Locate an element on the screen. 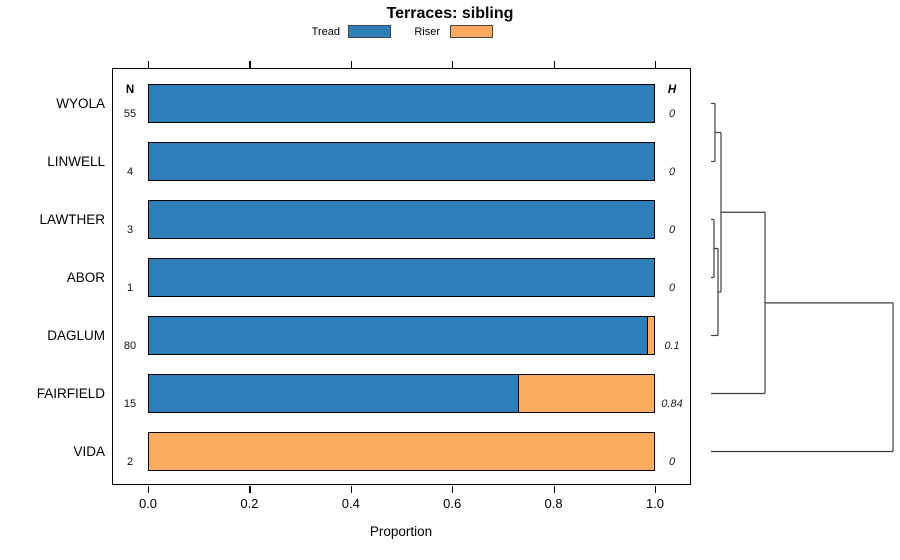 Image resolution: width=900 pixels, height=560 pixels. row-label-vida: VIDA is located at coordinates (89, 451).